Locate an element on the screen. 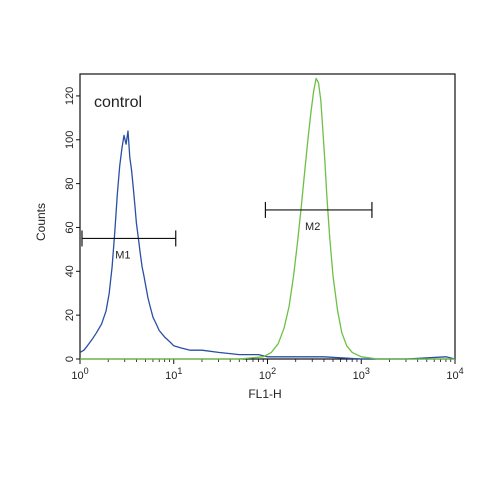 The width and height of the screenshot is (500, 500). control-annotation: control is located at coordinates (118, 102).